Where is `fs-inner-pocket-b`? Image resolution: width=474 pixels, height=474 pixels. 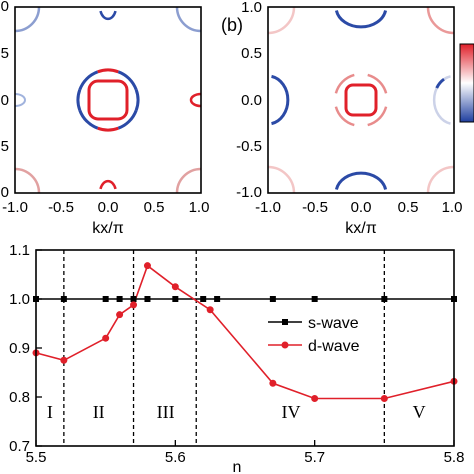 fs-inner-pocket-b is located at coordinates (361, 100).